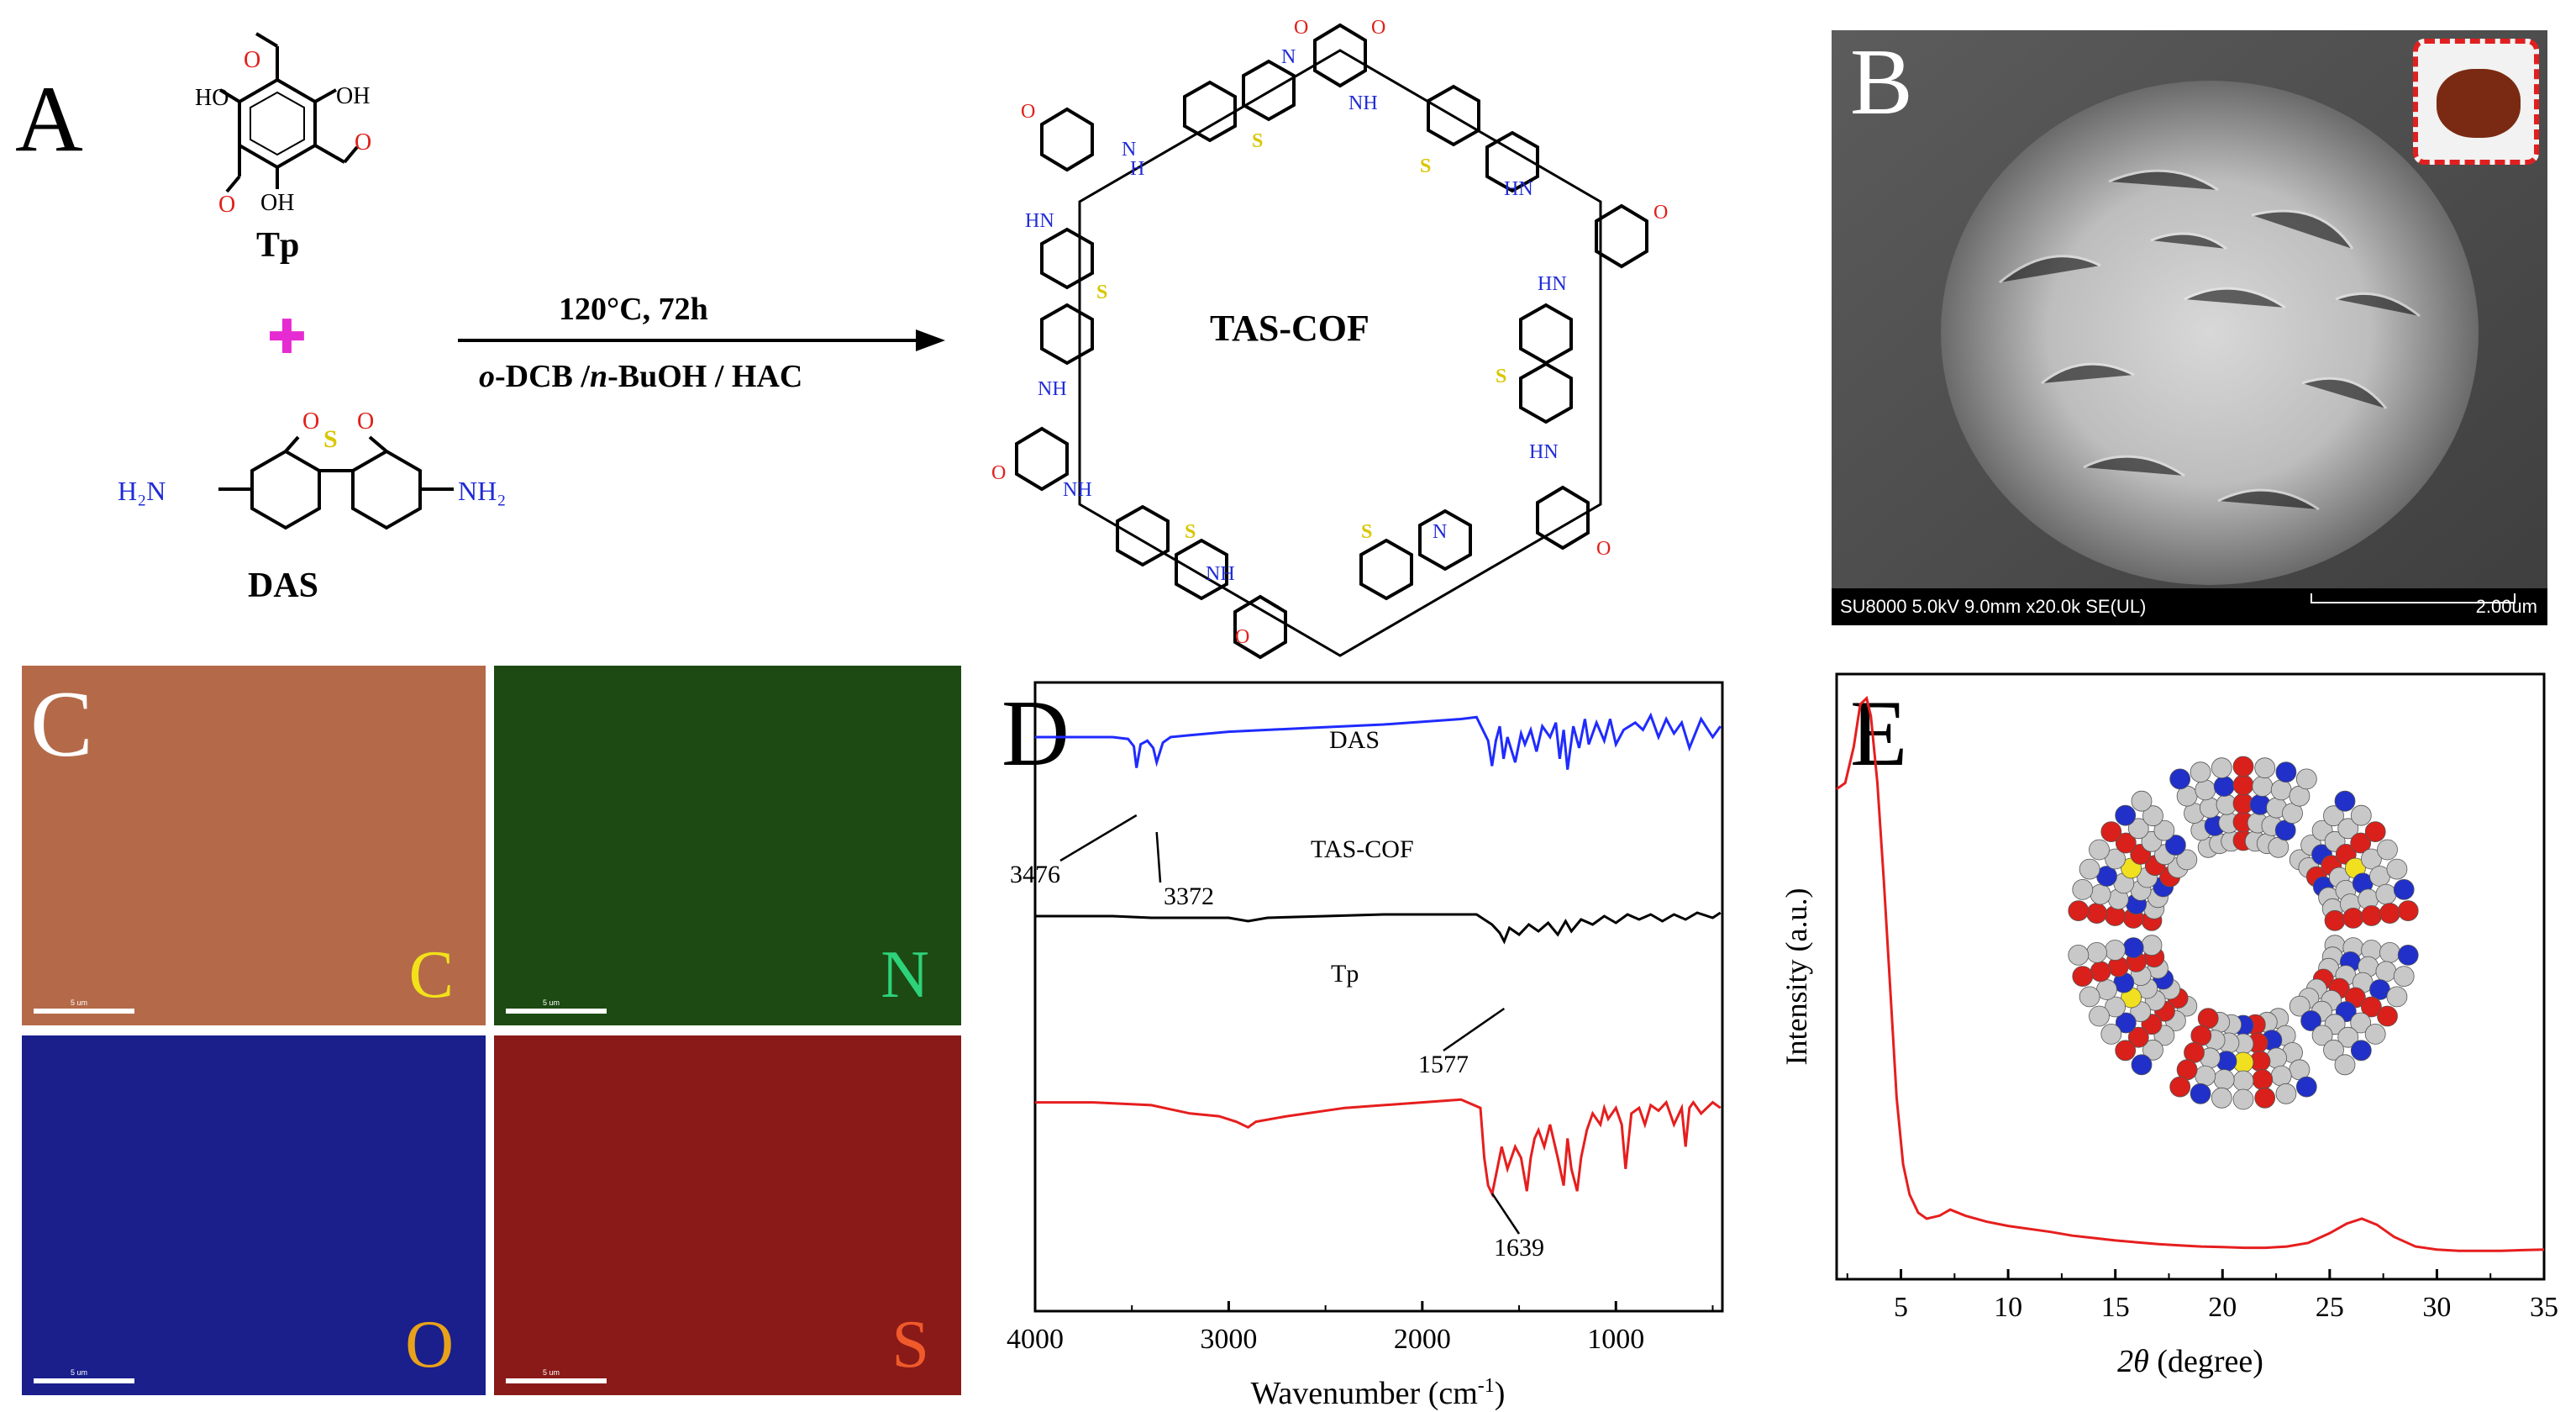  What do you see at coordinates (2330, 1307) in the screenshot?
I see `x-tick-label: 25` at bounding box center [2330, 1307].